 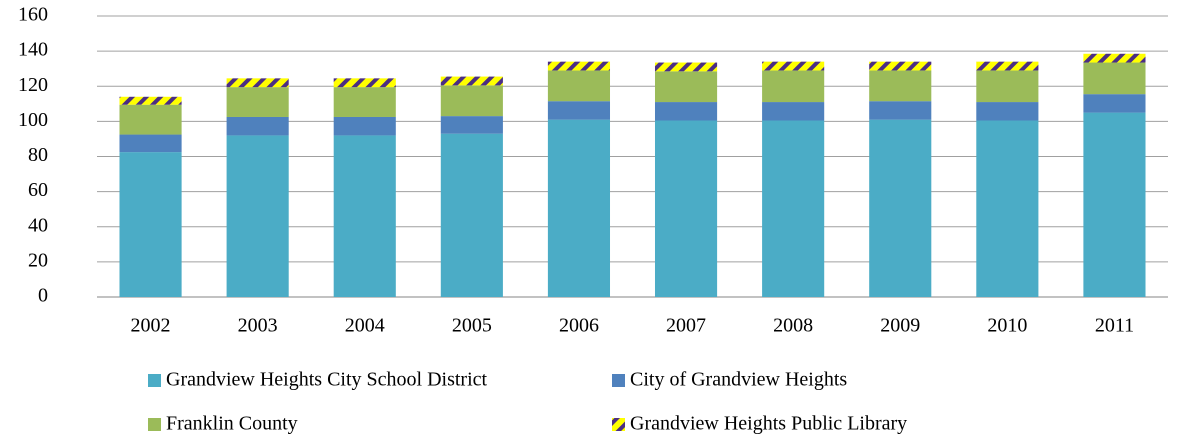 I want to click on y-tick-label: 120, so click(x=33, y=85).